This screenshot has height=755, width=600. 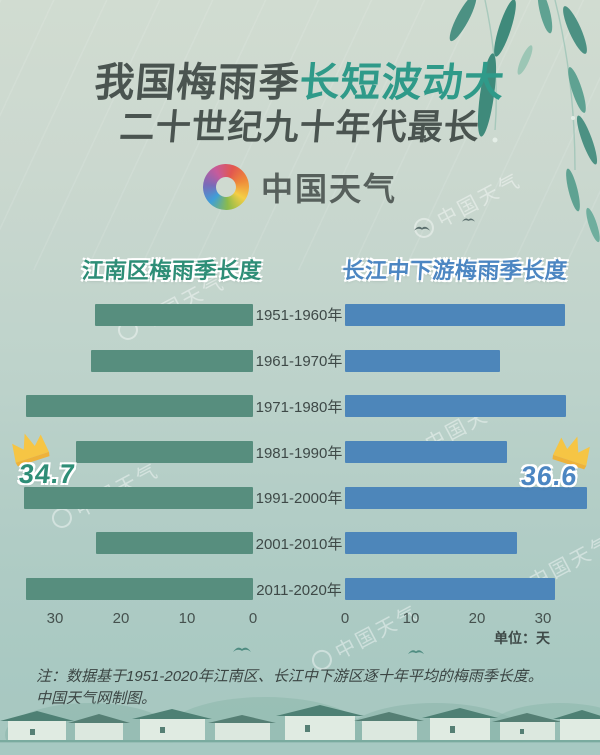 I want to click on decade-label: 2001-2010年, so click(x=299, y=544).